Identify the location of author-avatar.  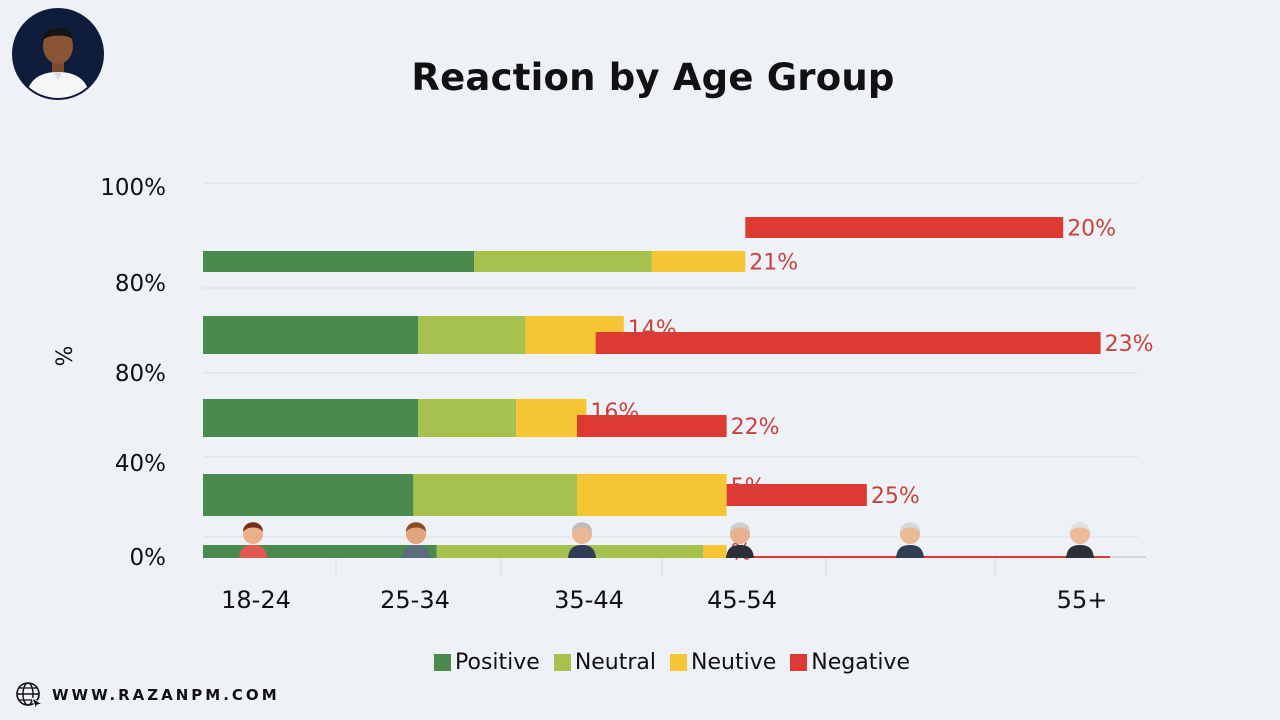
(58, 54).